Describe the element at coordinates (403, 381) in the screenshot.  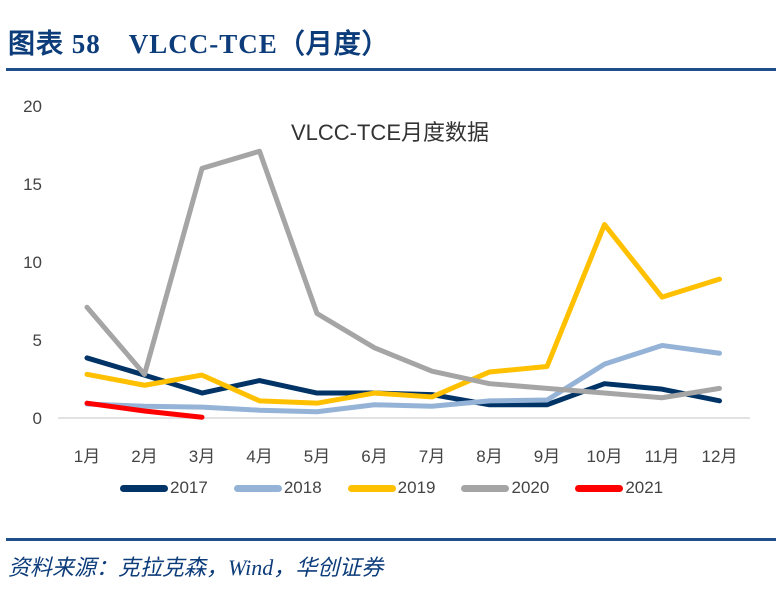
I see `series-line-2017` at that location.